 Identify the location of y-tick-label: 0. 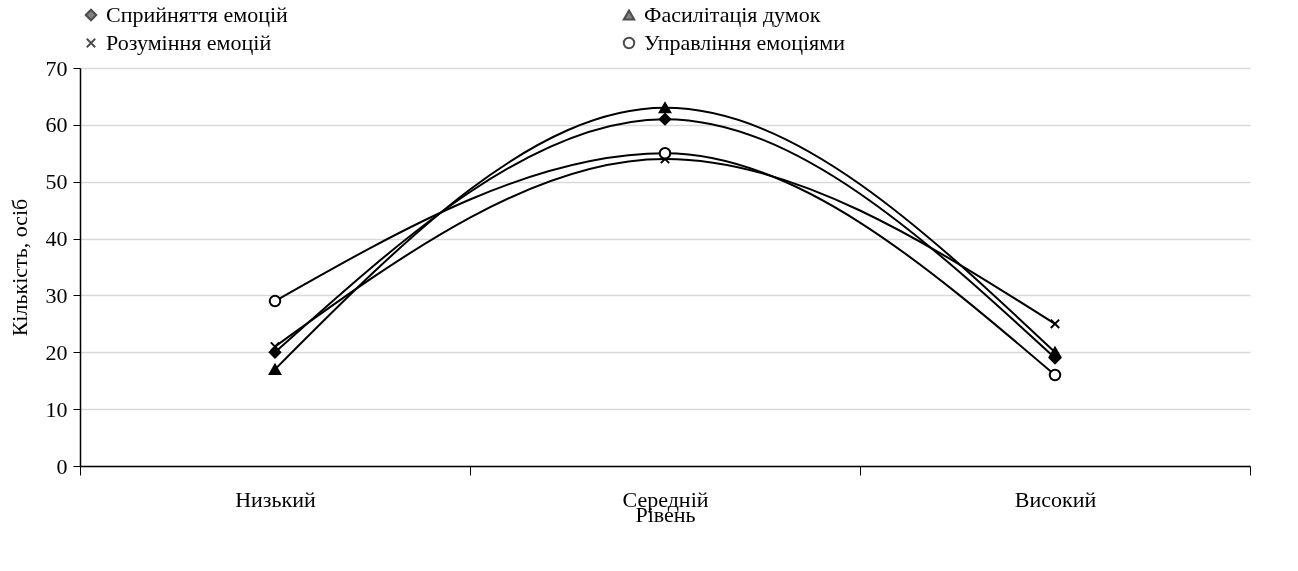
(62, 466).